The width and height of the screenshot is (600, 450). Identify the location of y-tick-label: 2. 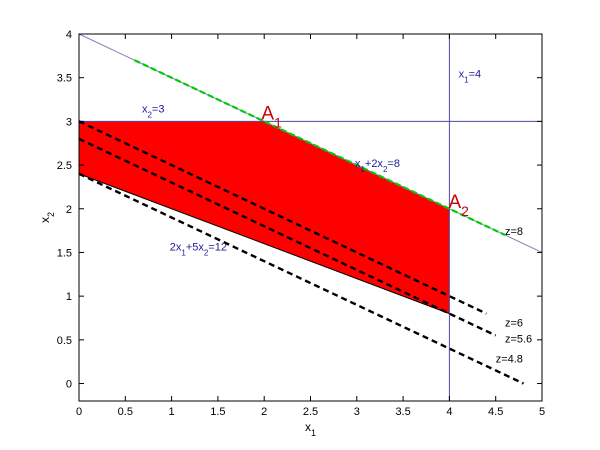
(69, 210).